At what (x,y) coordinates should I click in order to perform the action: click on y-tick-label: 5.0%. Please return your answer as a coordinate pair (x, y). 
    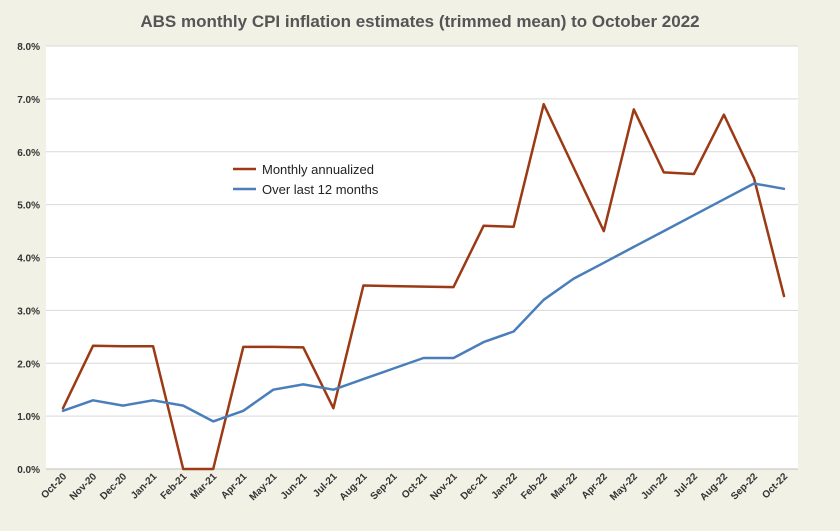
    Looking at the image, I should click on (28, 206).